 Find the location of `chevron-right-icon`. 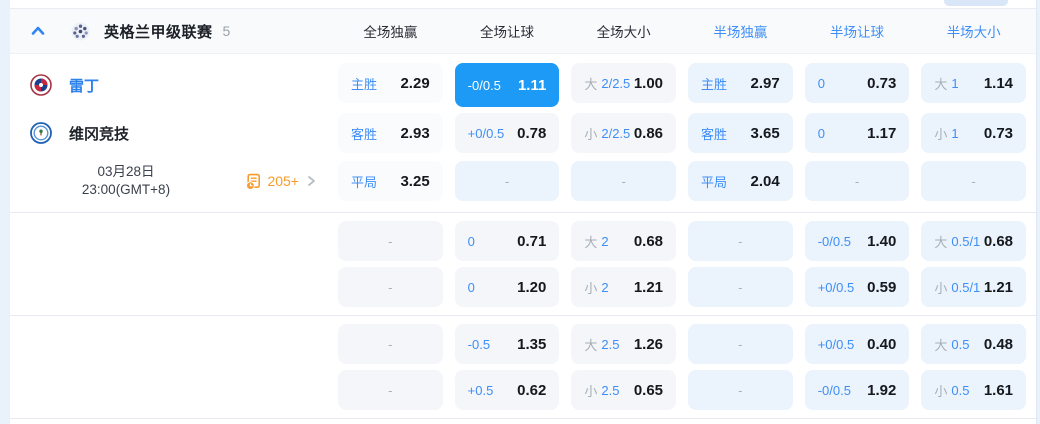

chevron-right-icon is located at coordinates (311, 181).